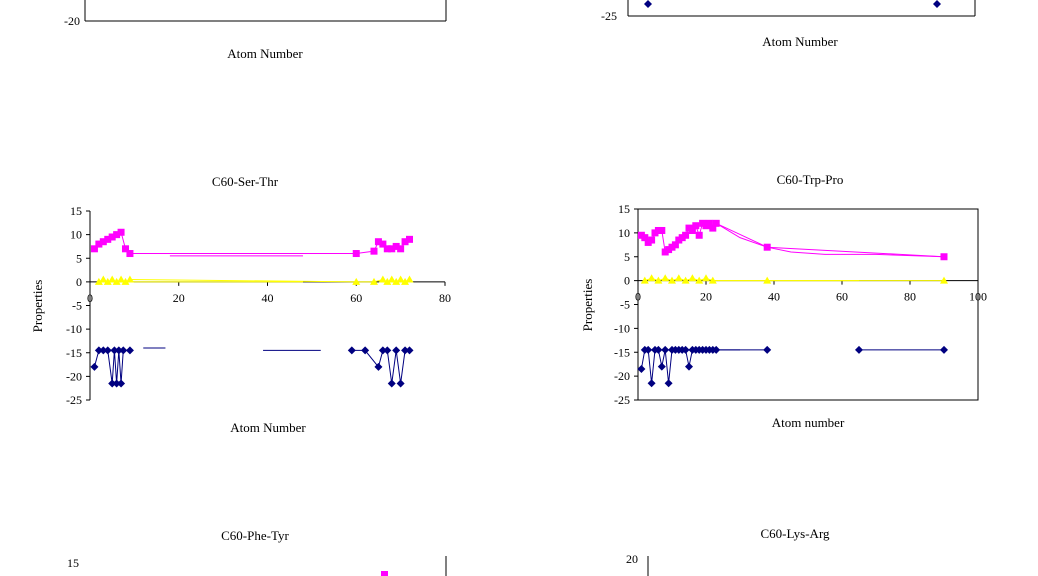 Image resolution: width=1038 pixels, height=576 pixels. Describe the element at coordinates (632, 559) in the screenshot. I see `y-tick-label: 20` at that location.